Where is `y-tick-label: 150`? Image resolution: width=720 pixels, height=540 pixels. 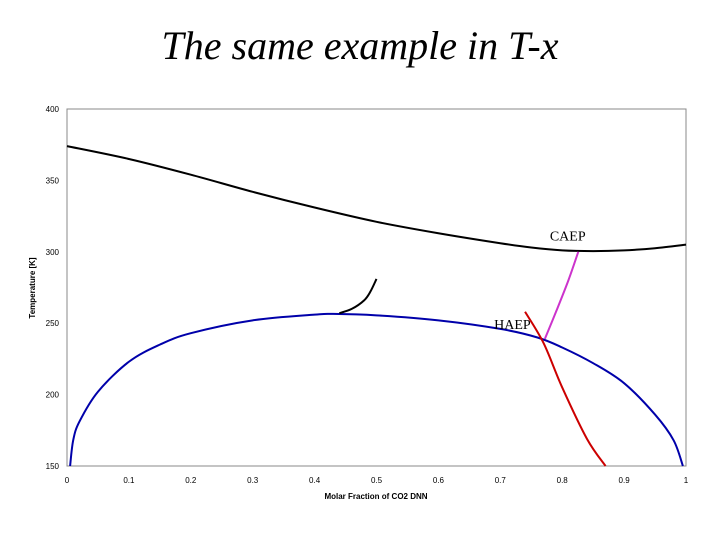
y-tick-label: 150 is located at coordinates (53, 466).